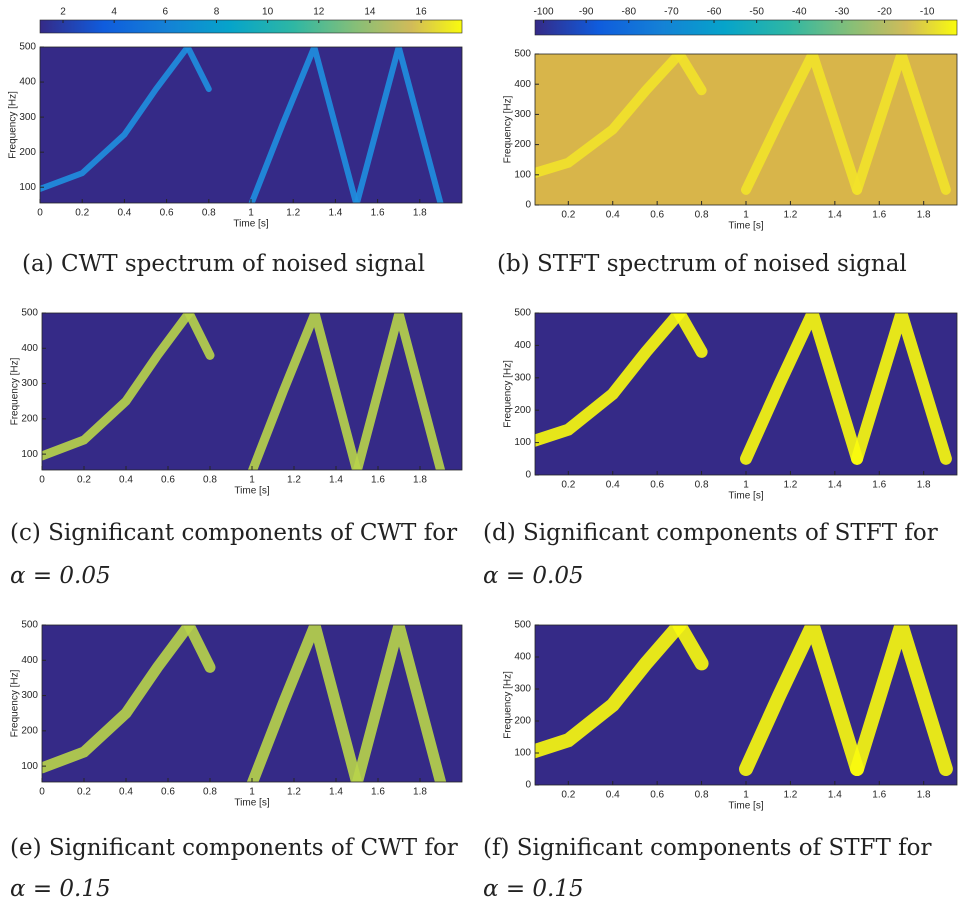 Image resolution: width=959 pixels, height=898 pixels. Describe the element at coordinates (586, 12) in the screenshot. I see `colorbar-tick-label: -90` at that location.